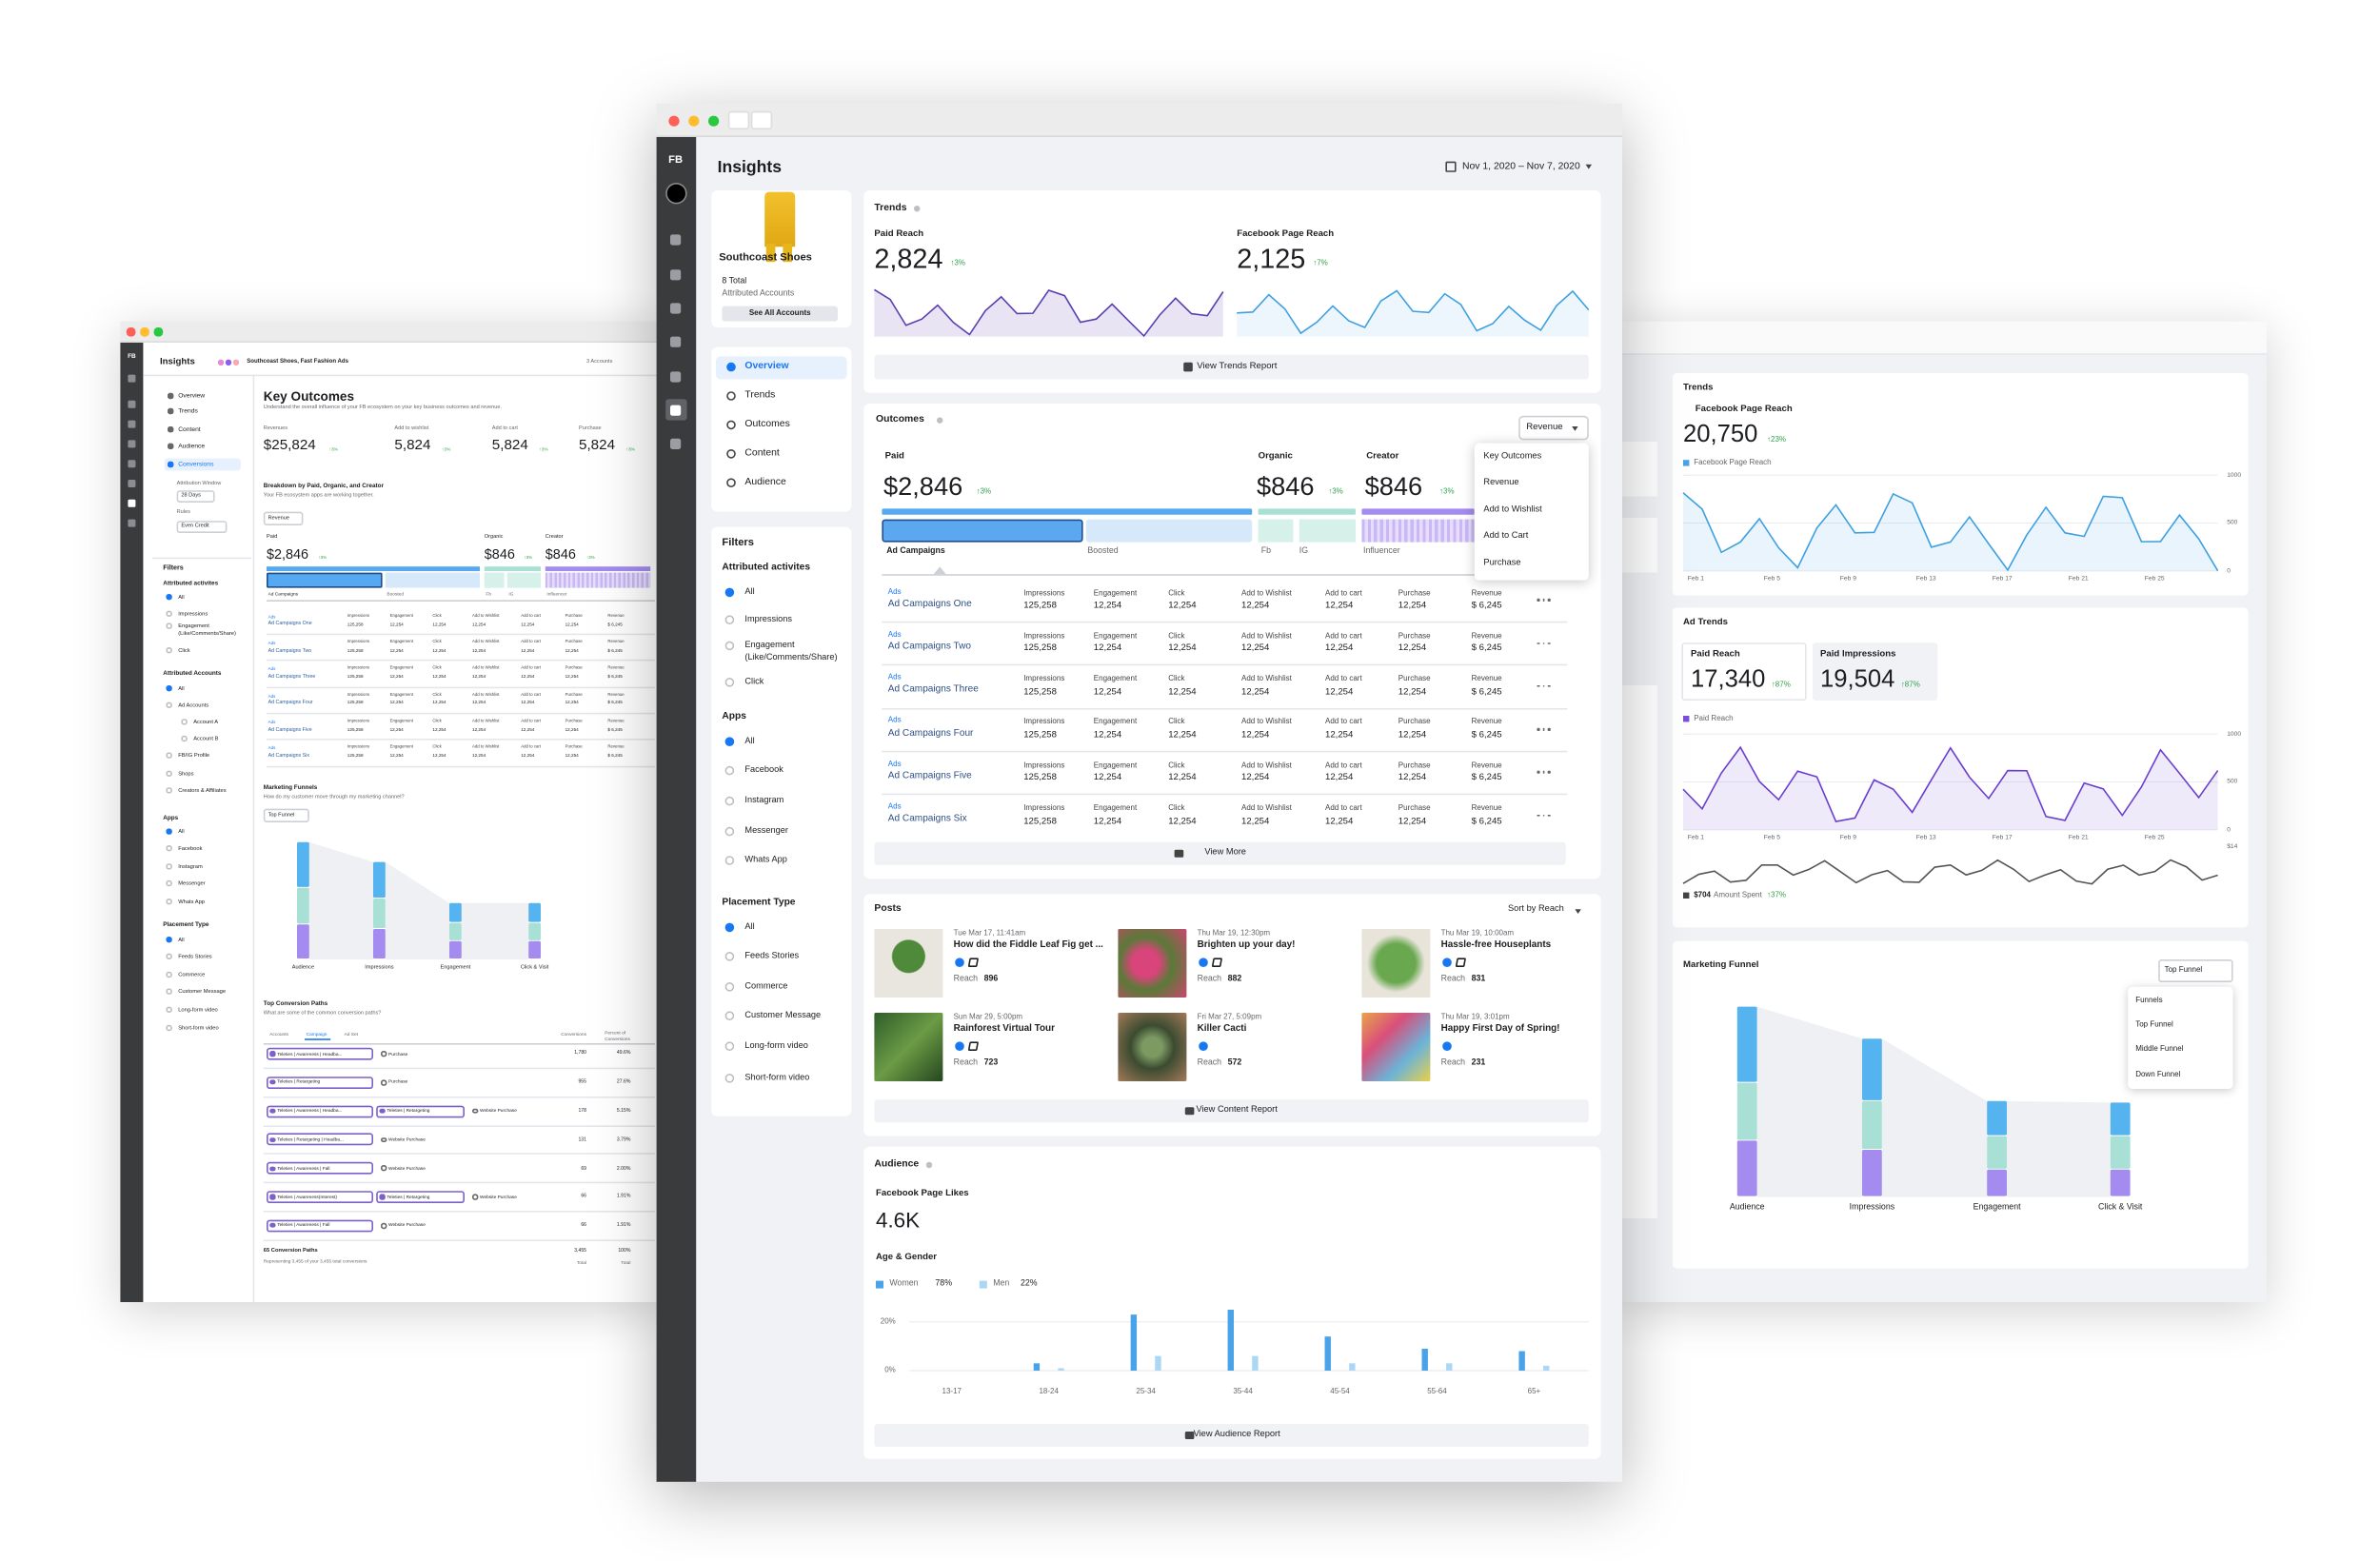  What do you see at coordinates (192, 902) in the screenshot?
I see `filter-option: Whats App` at bounding box center [192, 902].